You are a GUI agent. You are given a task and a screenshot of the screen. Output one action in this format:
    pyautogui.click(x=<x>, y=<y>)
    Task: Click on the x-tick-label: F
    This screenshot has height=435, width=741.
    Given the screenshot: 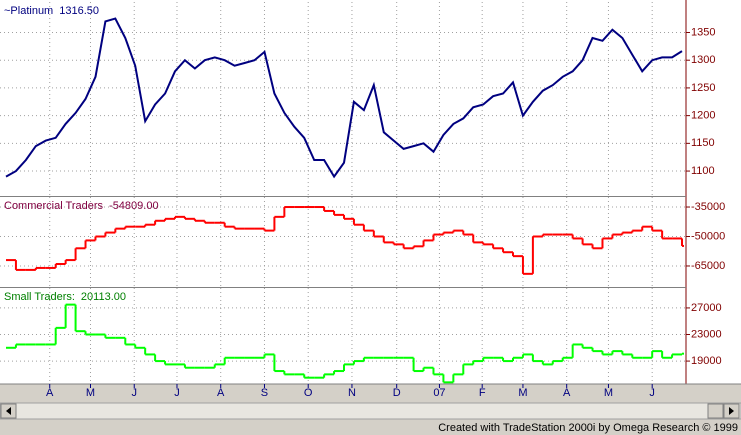 What is the action you would take?
    pyautogui.click(x=482, y=393)
    